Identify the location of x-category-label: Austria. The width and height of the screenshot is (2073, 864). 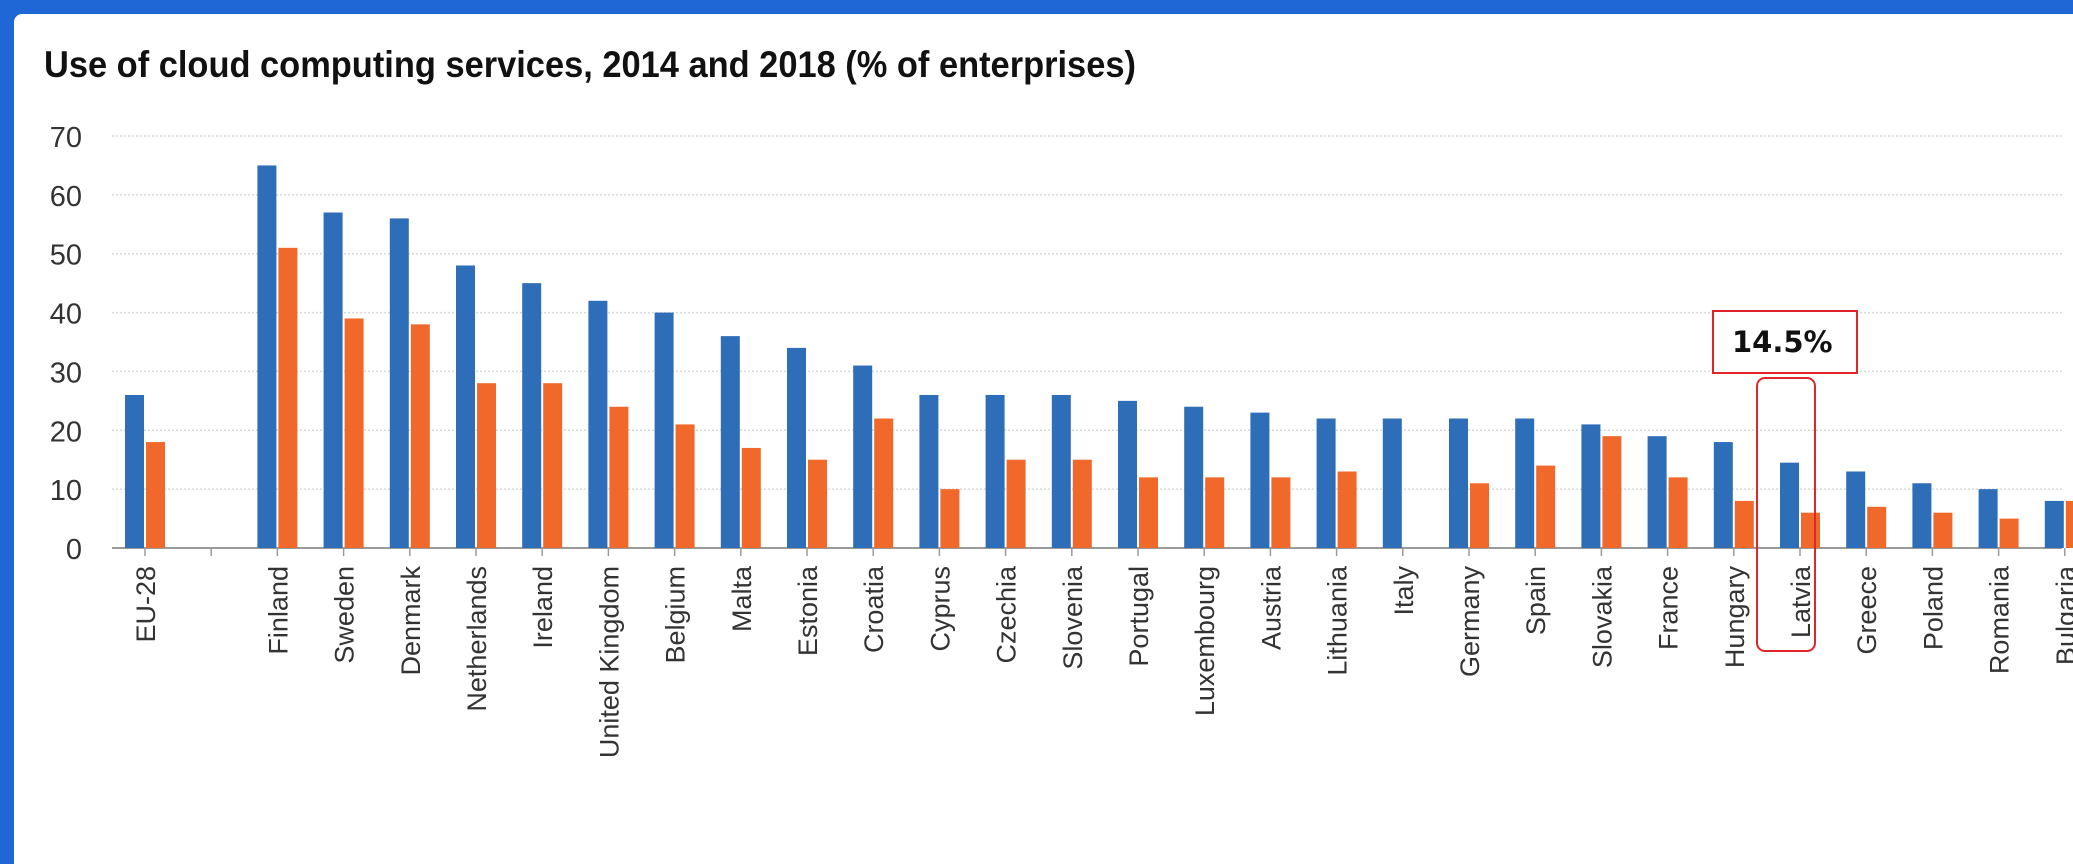
(1271, 607).